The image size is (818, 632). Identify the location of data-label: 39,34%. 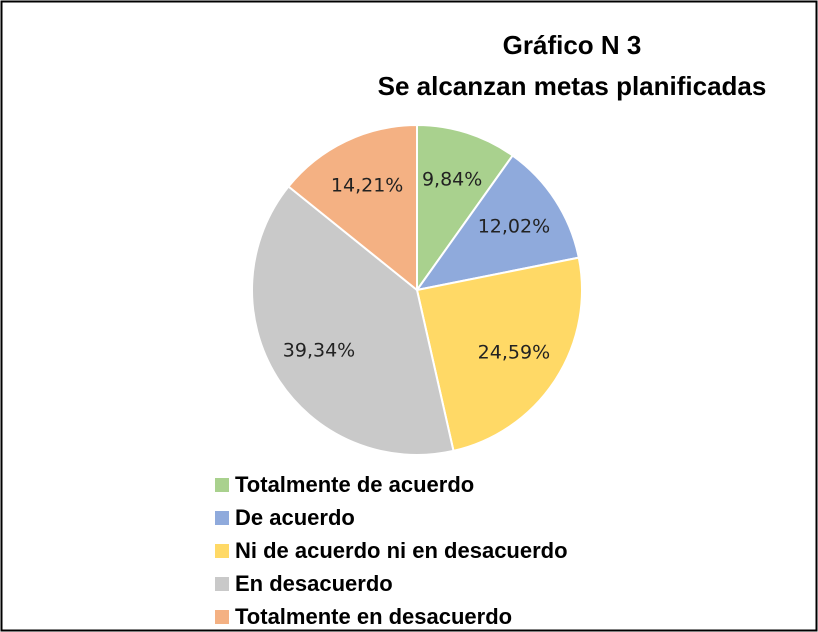
(319, 351).